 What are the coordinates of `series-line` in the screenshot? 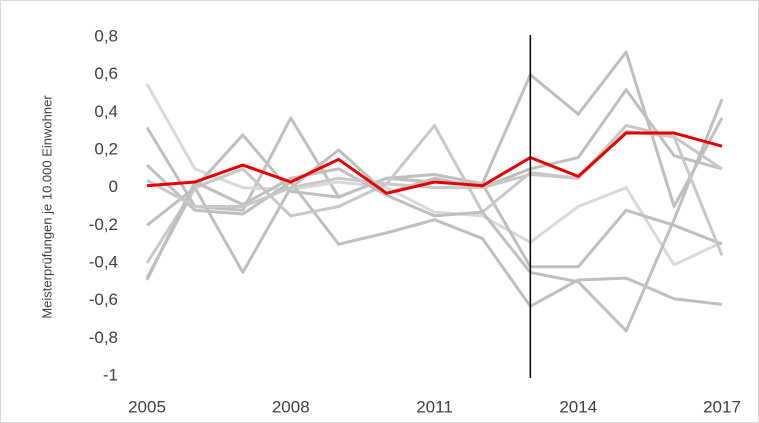 It's located at (434, 163).